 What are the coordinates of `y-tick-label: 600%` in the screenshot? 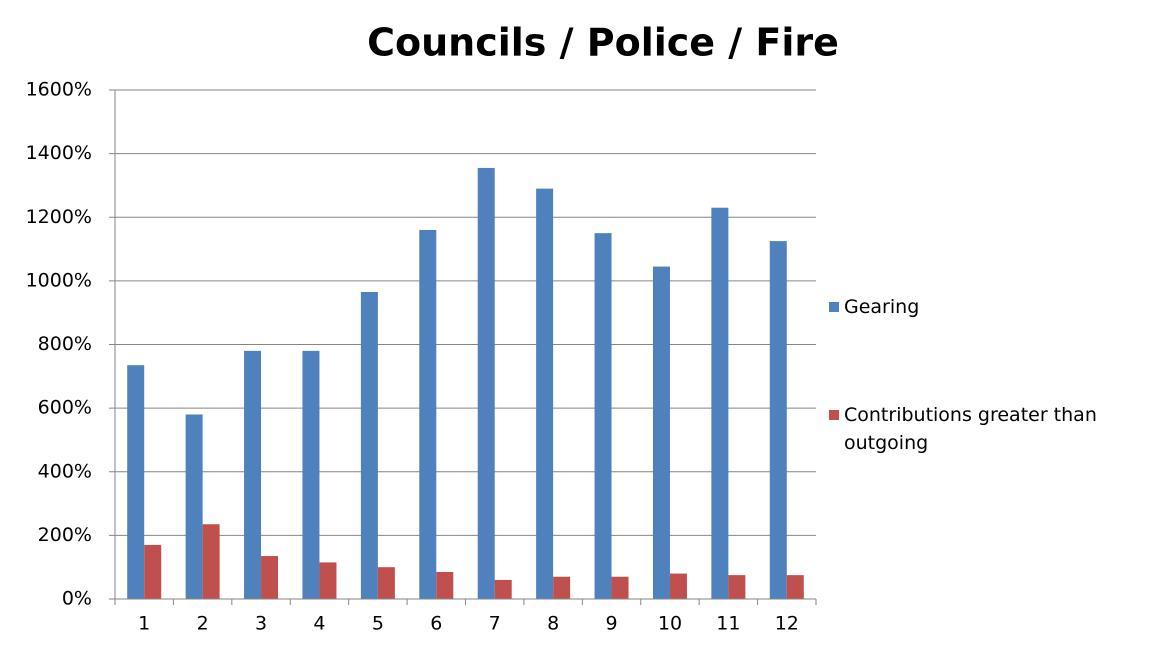 It's located at (65, 408).